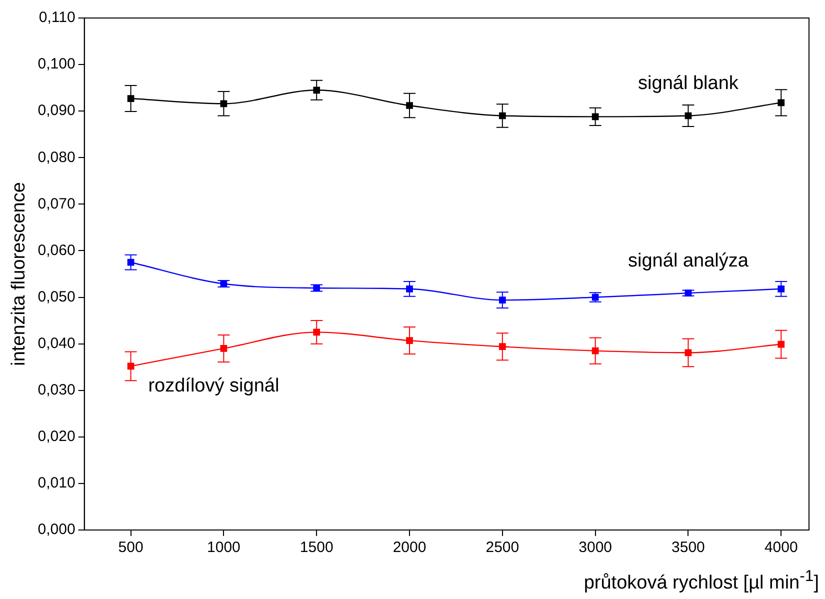  I want to click on y-tick-label: 0,030, so click(57, 390).